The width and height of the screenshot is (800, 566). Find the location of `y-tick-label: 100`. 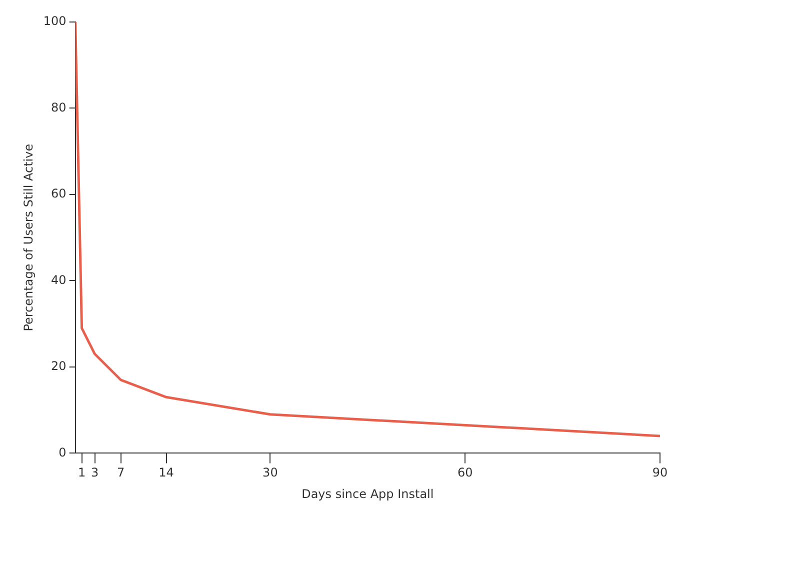

y-tick-label: 100 is located at coordinates (54, 21).